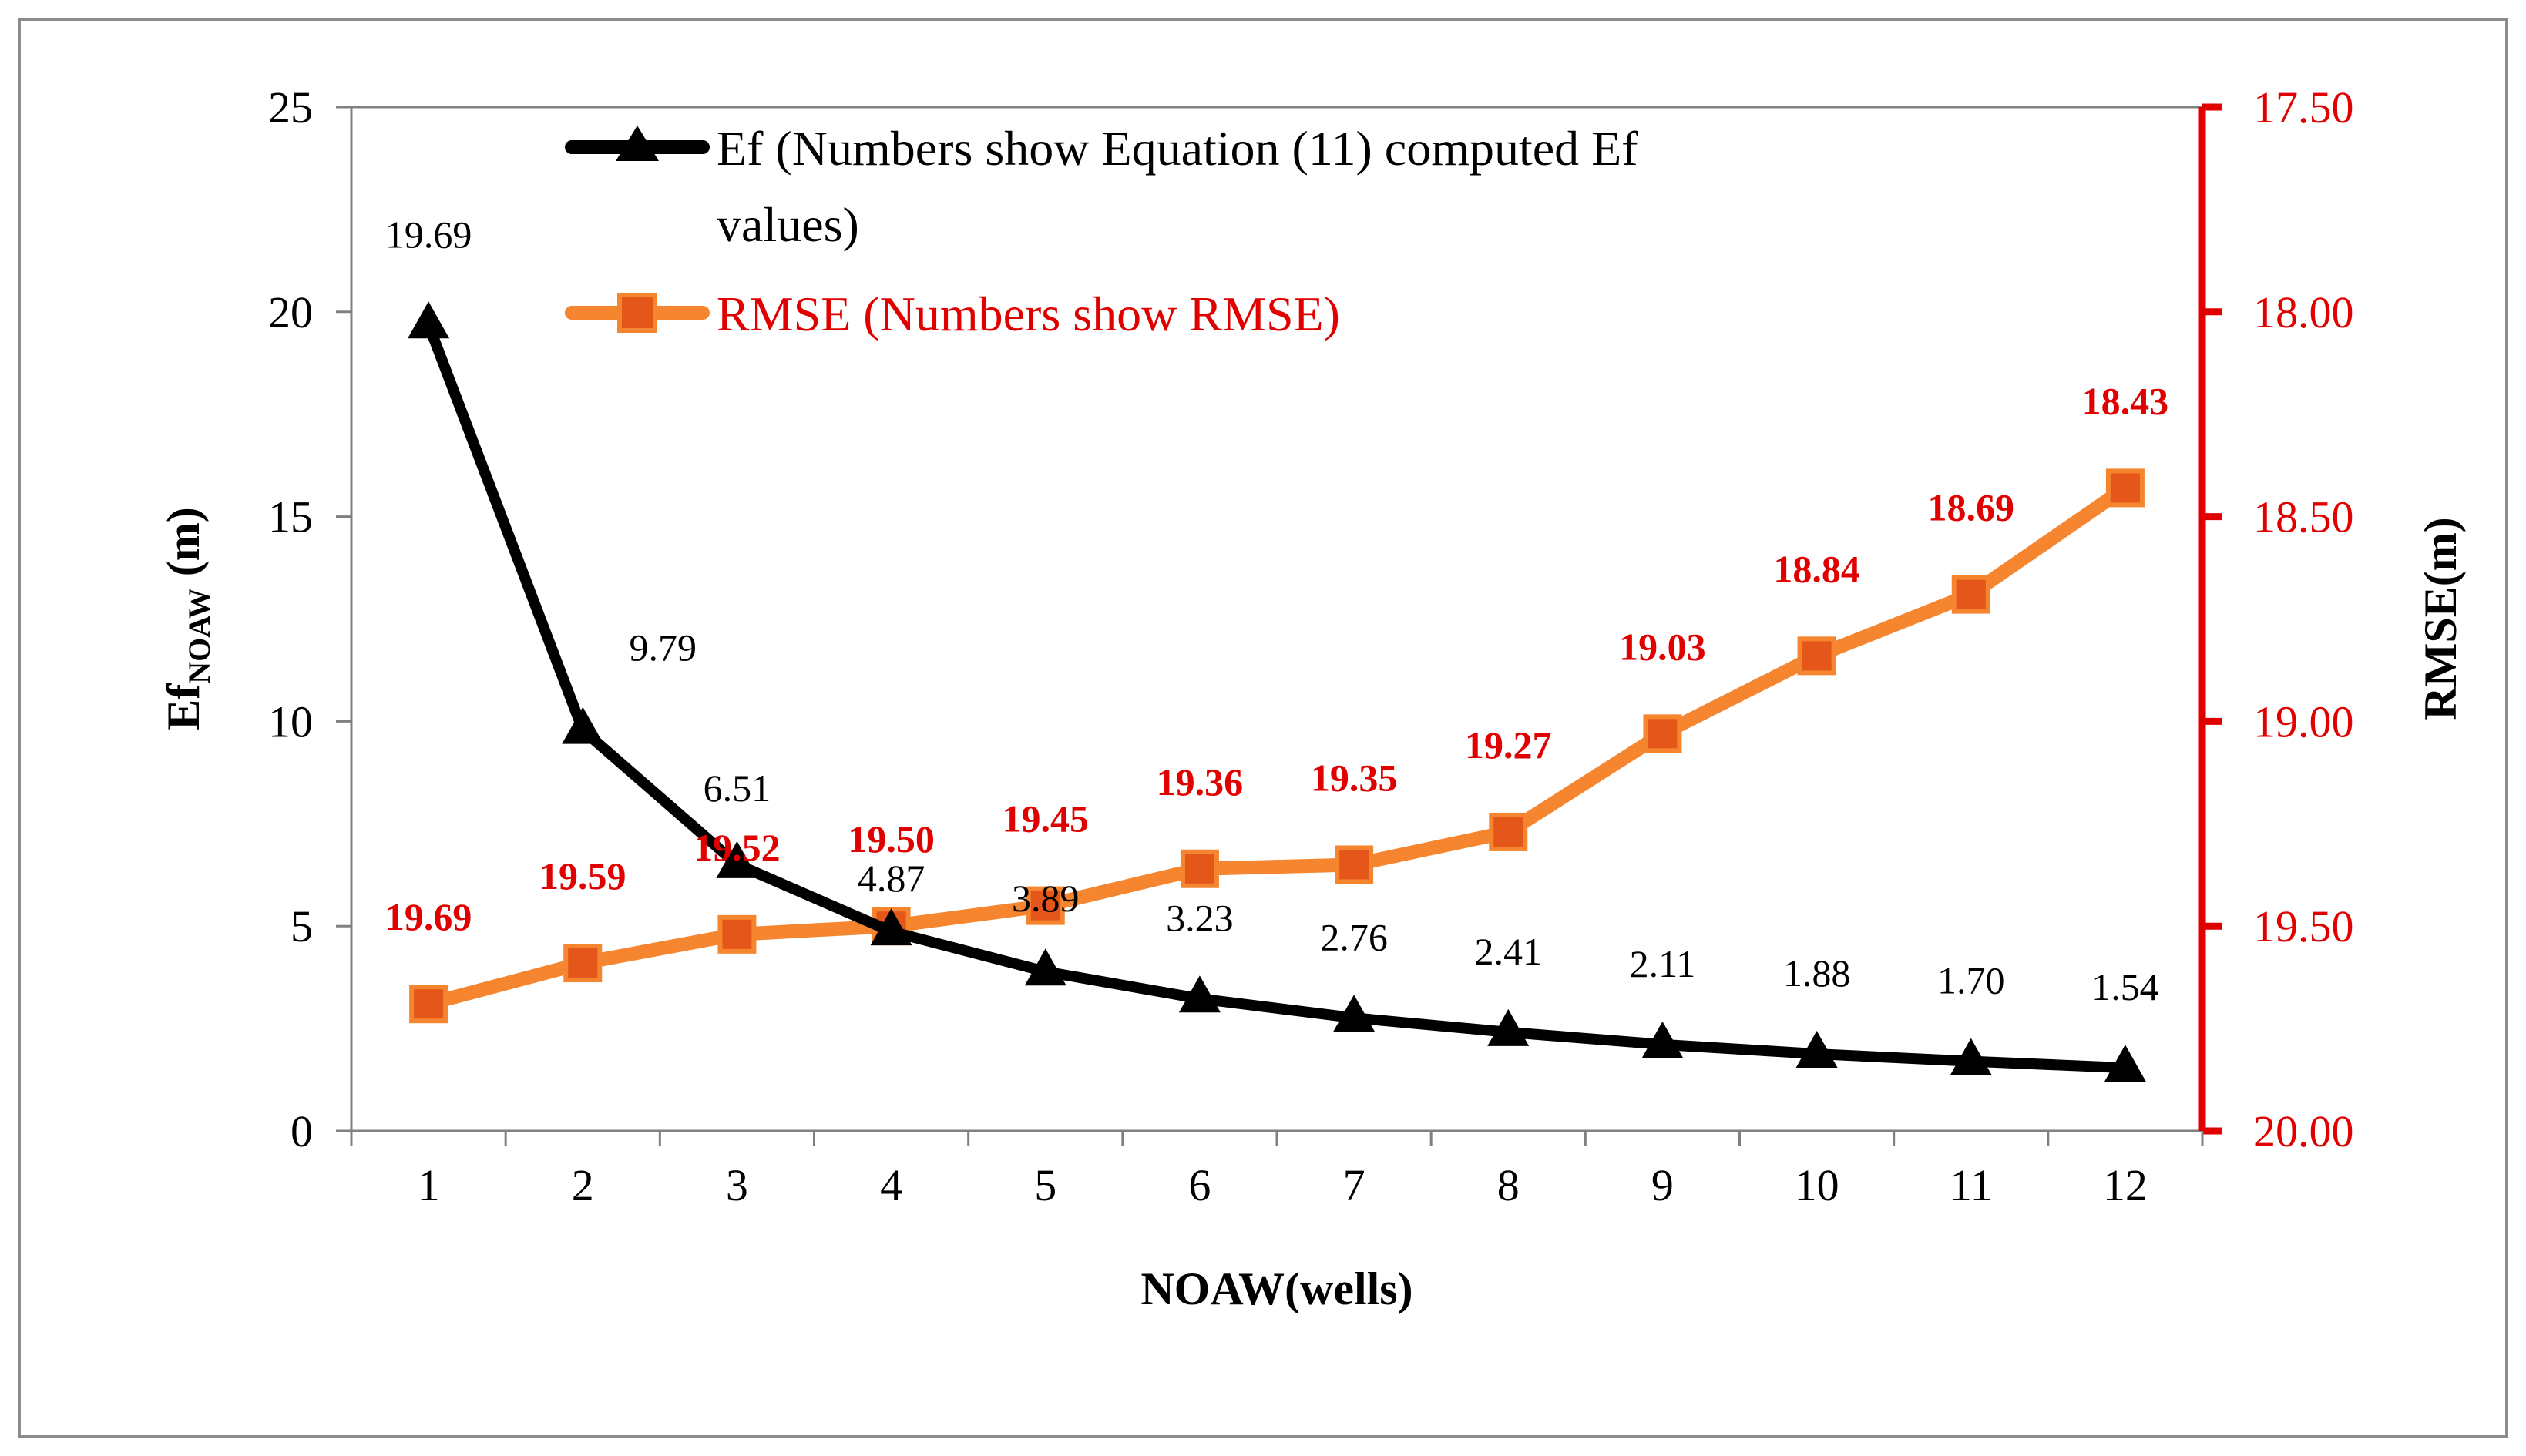  What do you see at coordinates (1508, 745) in the screenshot?
I see `rmse-data-label-8: 19.27` at bounding box center [1508, 745].